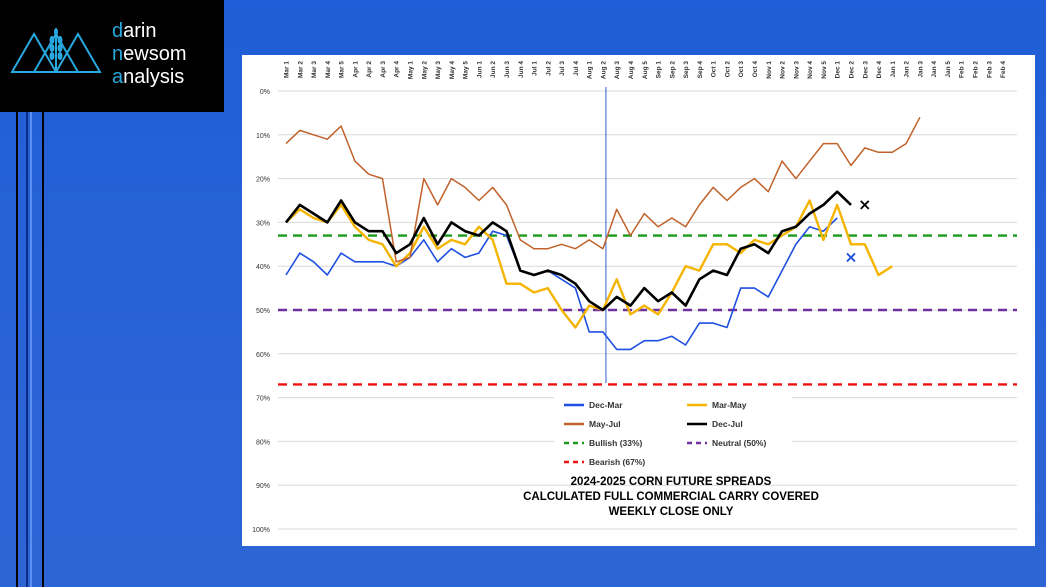 This screenshot has height=587, width=1046. What do you see at coordinates (671, 482) in the screenshot?
I see `chart-title-line: 2024-2025 CORN FUTURE SPREADS` at bounding box center [671, 482].